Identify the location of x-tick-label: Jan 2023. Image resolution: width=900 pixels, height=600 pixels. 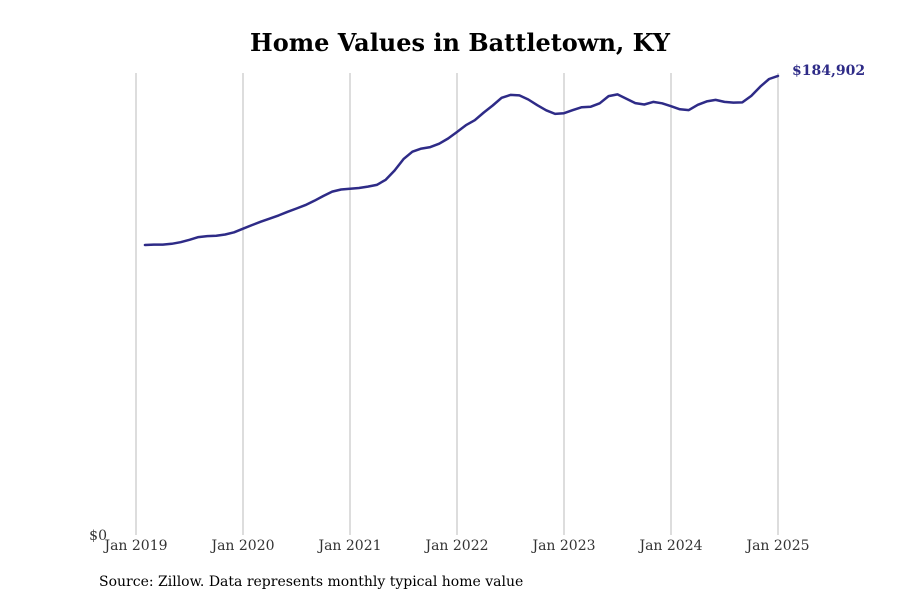
(562, 546).